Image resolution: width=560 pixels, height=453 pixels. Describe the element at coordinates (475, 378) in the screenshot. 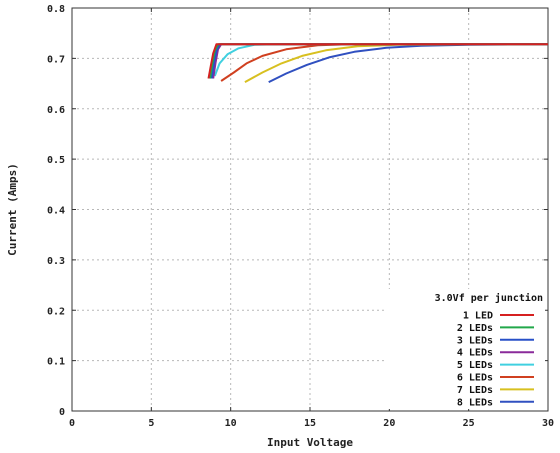

I see `legend-label: 6 LEDs` at that location.